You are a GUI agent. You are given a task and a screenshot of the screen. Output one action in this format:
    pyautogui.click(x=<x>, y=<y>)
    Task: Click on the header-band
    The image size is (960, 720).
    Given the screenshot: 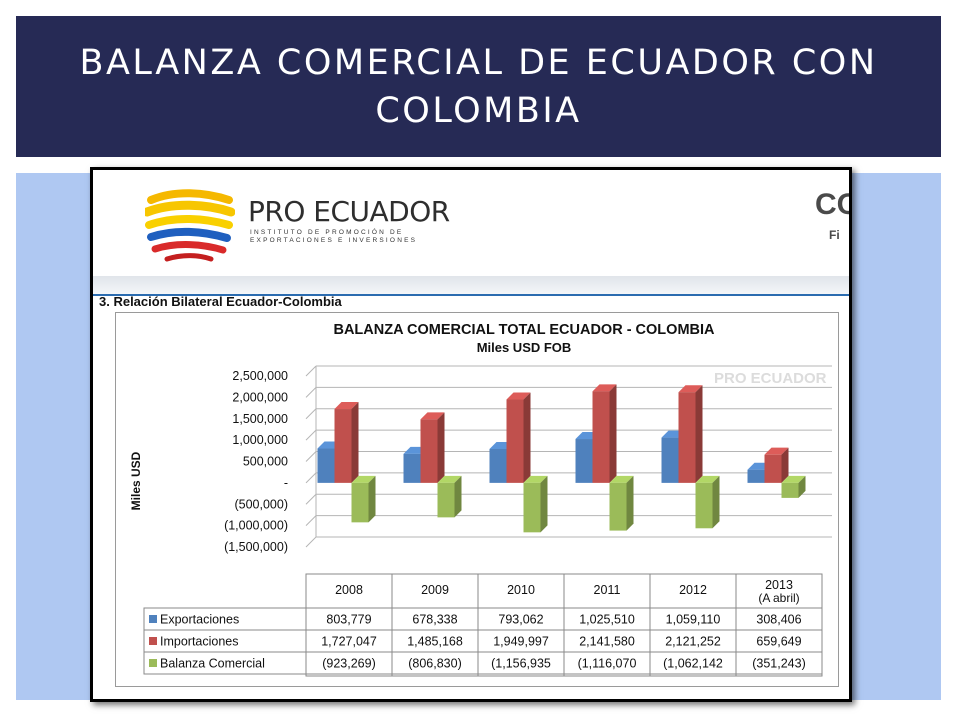 What is the action you would take?
    pyautogui.click(x=471, y=286)
    